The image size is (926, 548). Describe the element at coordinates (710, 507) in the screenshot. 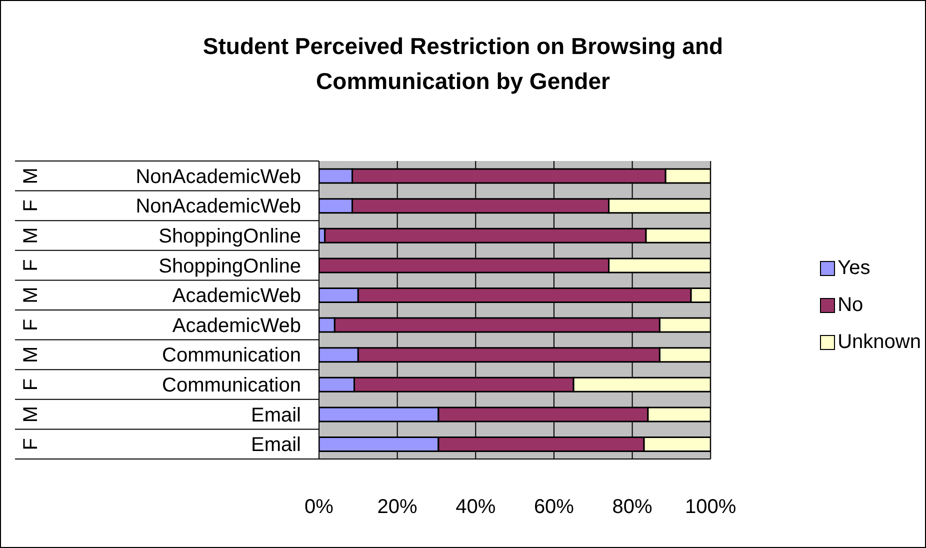

I see `x-tick-label: 100%` at that location.